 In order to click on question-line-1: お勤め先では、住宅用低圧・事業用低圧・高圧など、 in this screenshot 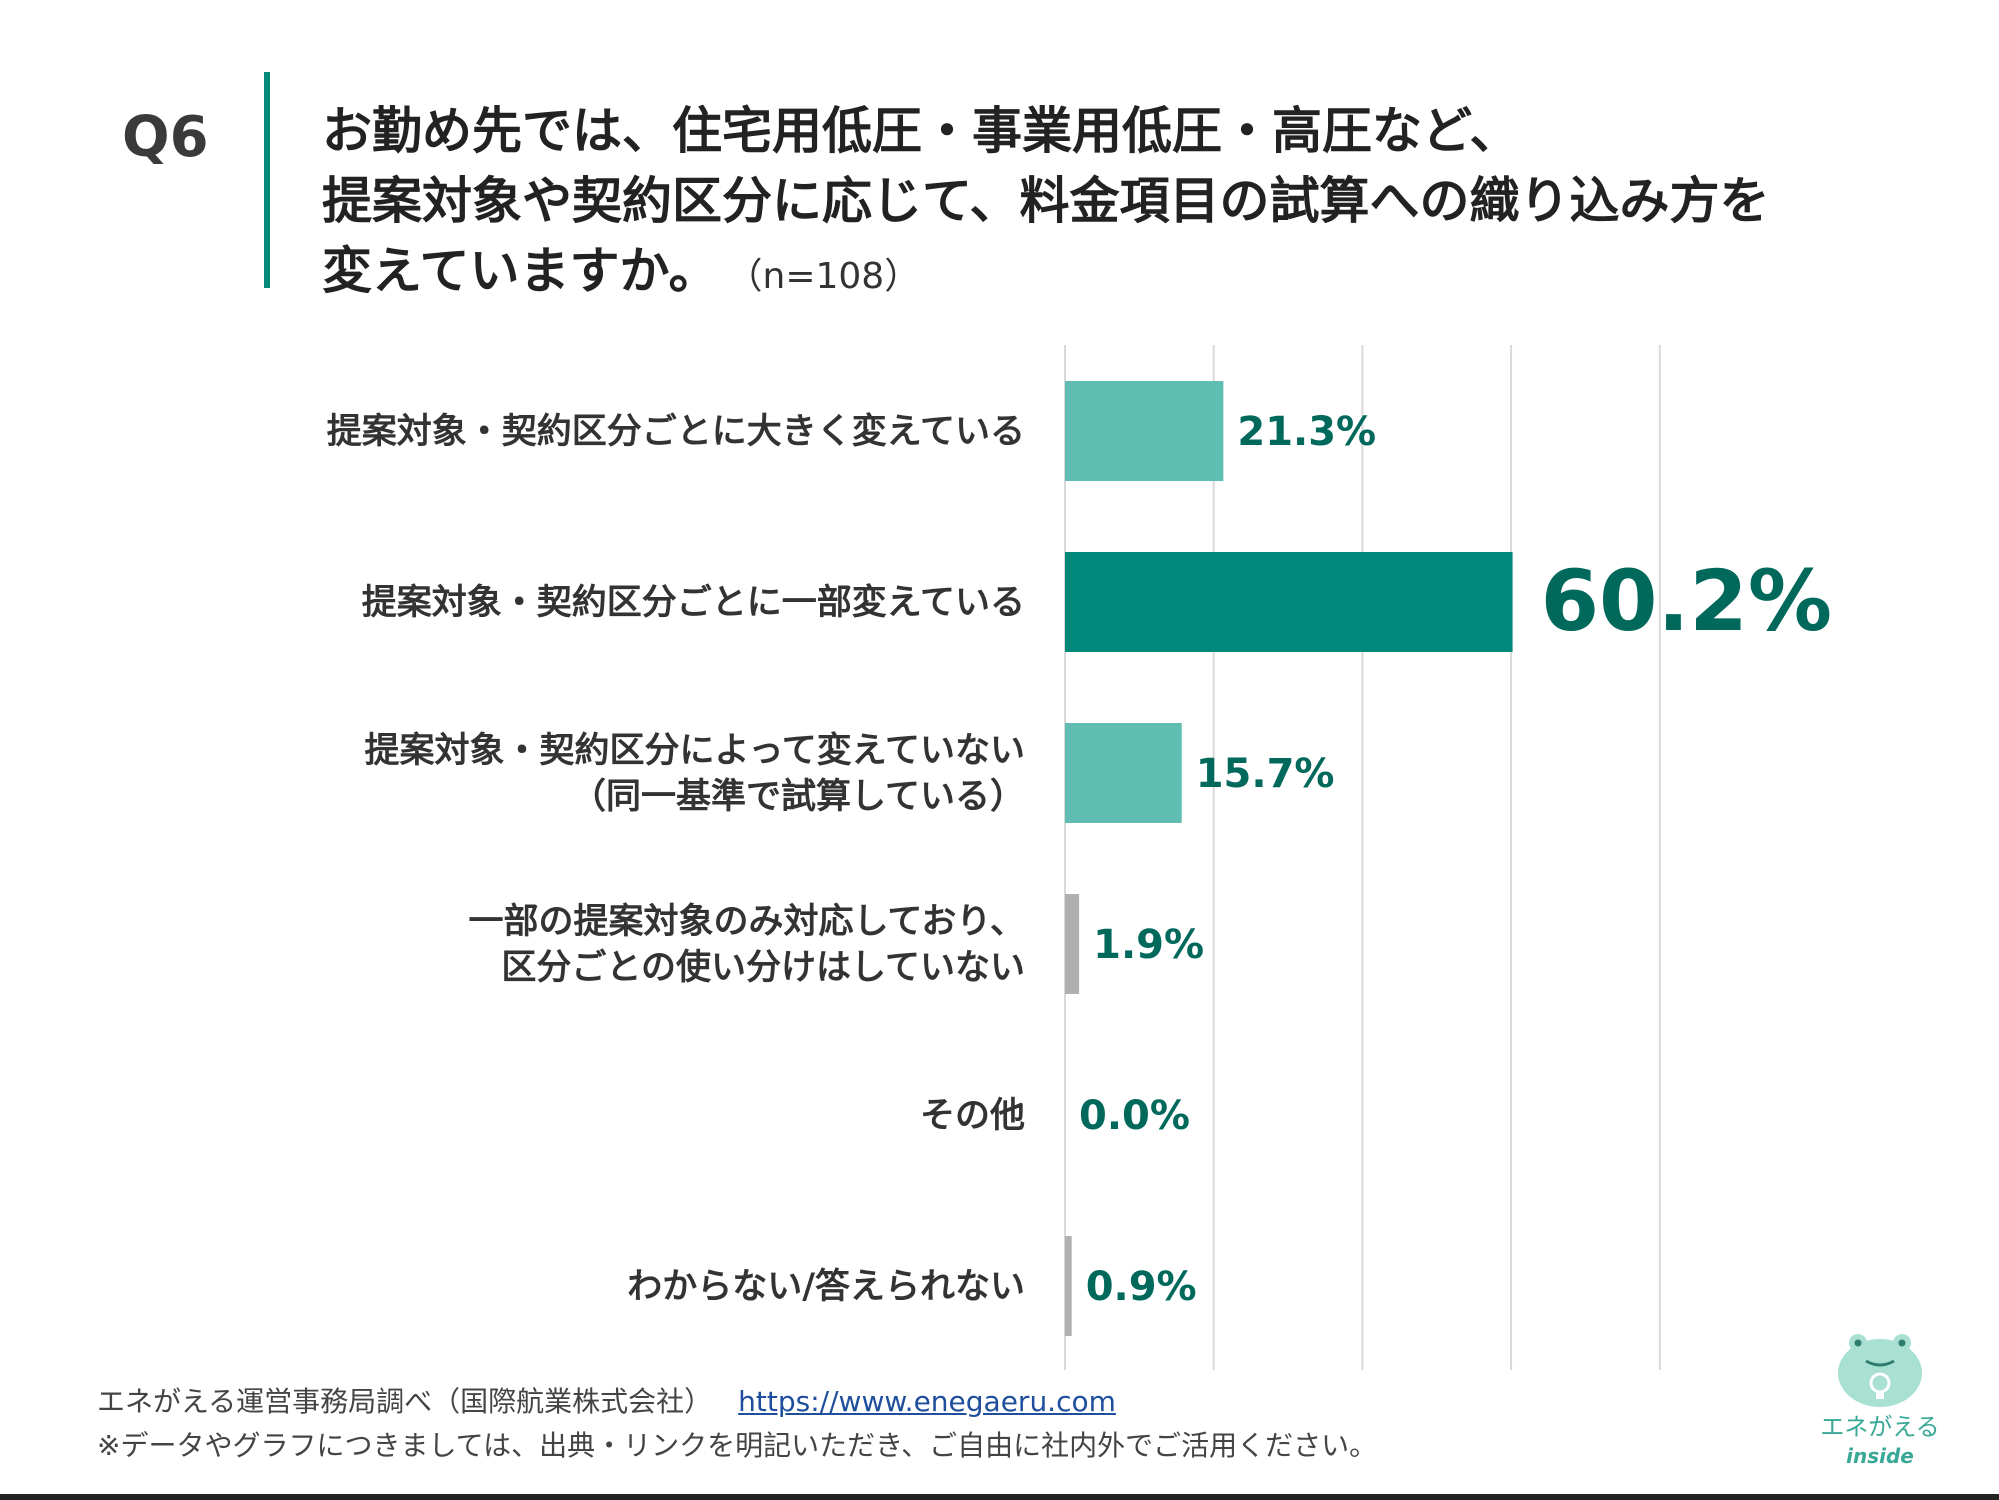, I will do `click(921, 131)`.